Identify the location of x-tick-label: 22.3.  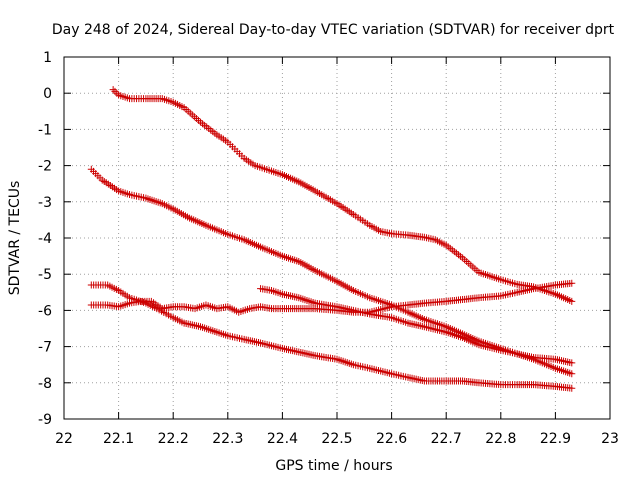
(227, 439).